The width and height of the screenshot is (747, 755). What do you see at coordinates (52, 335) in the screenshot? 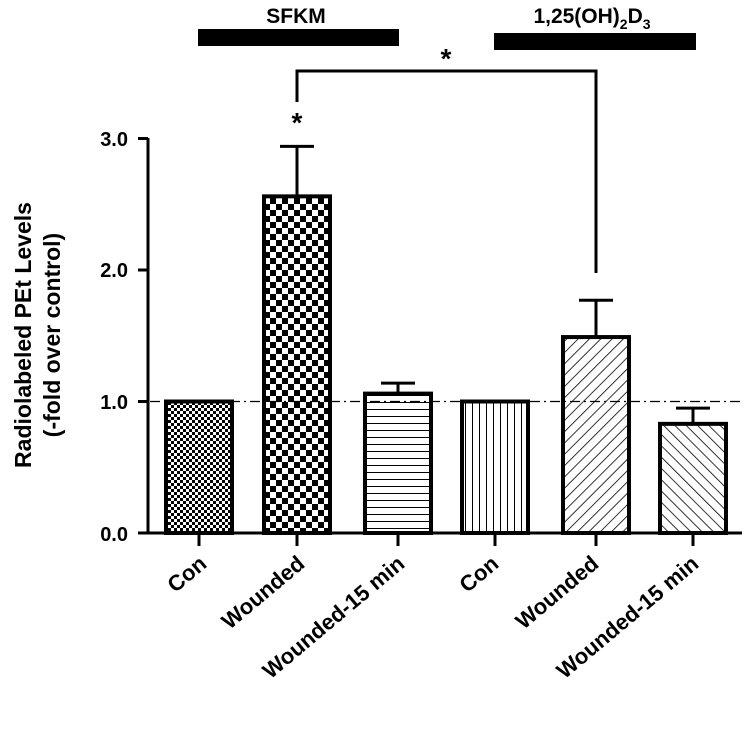
I see `y-axis-title-line2: (-fold over control)` at bounding box center [52, 335].